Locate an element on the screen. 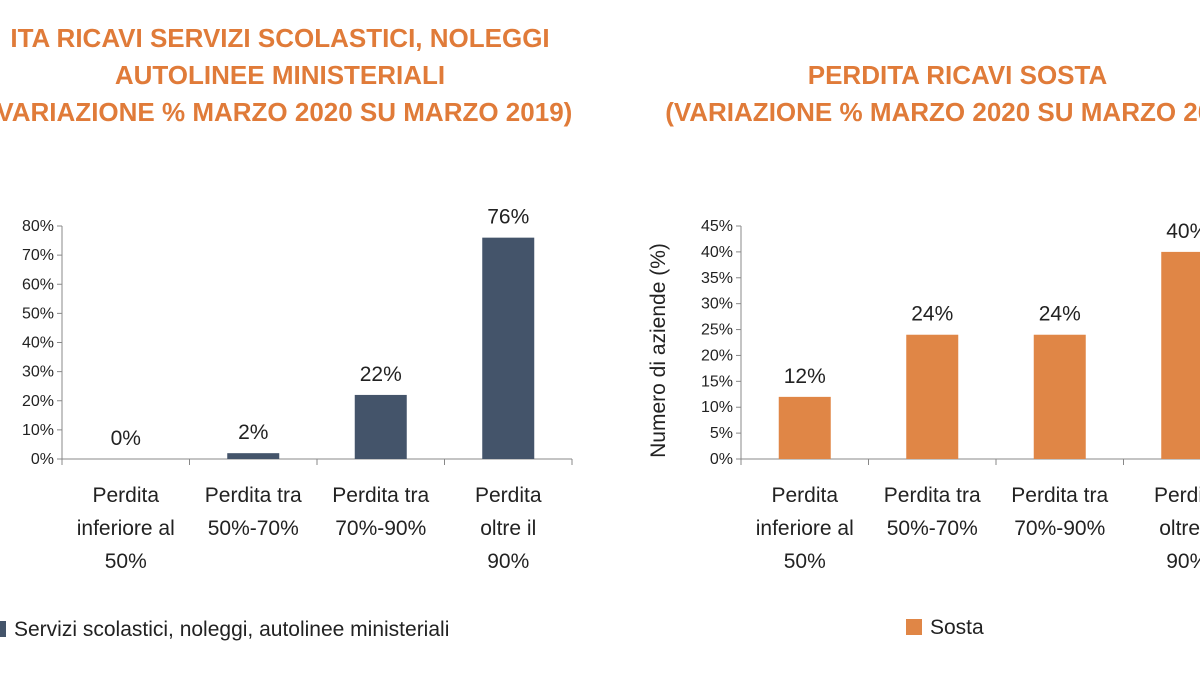  left-data-label: 76% is located at coordinates (508, 217).